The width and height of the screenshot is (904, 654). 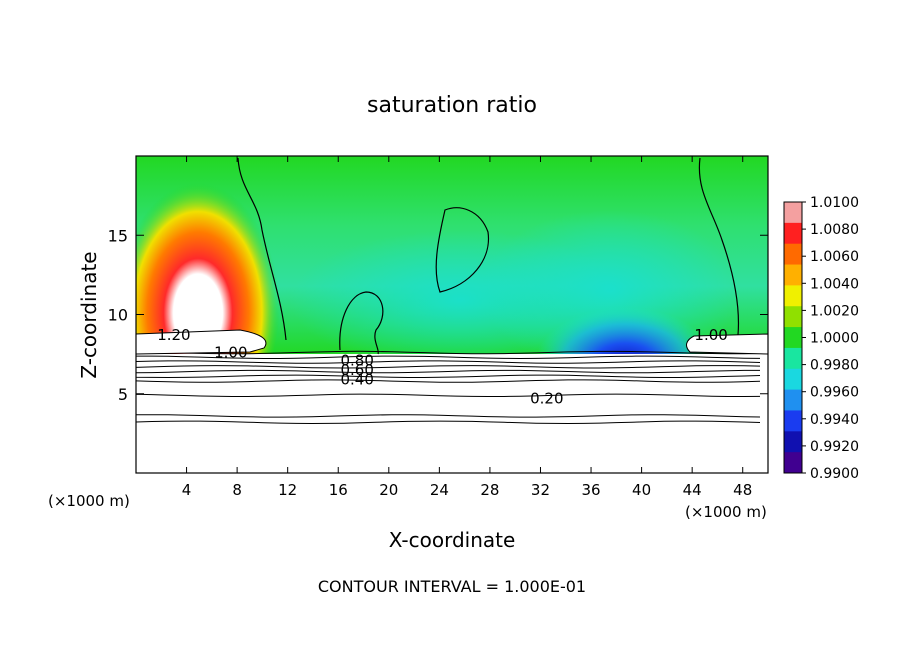 What do you see at coordinates (834, 257) in the screenshot?
I see `colorbar-tick-label: 1.0060` at bounding box center [834, 257].